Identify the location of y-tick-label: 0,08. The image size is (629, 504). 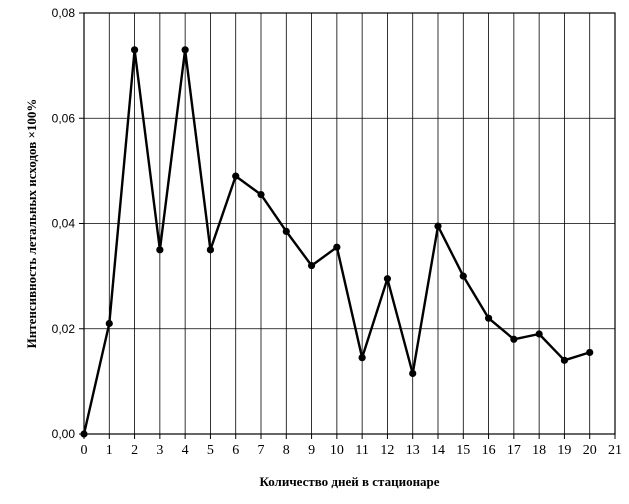
(64, 13).